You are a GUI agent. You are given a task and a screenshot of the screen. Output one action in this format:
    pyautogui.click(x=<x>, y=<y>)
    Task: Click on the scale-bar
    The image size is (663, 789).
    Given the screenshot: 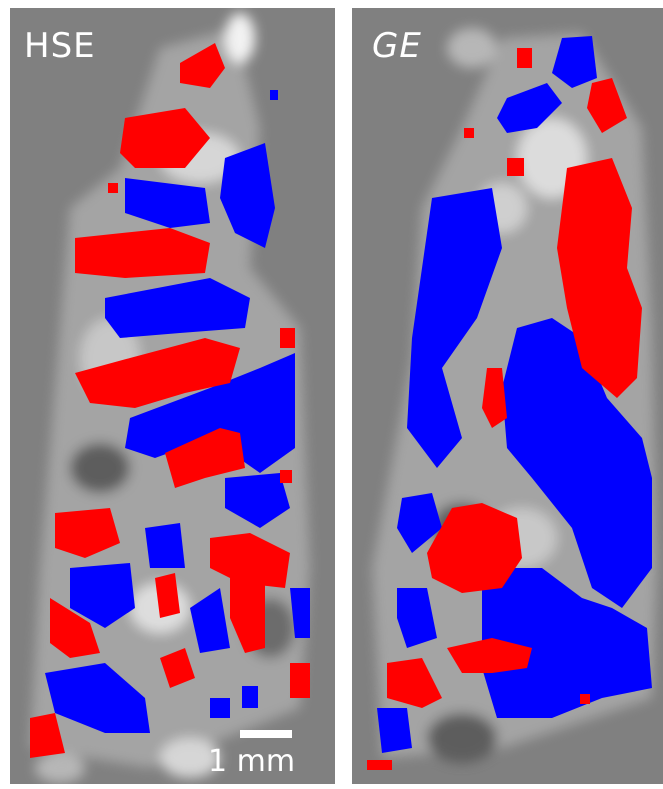 What is the action you would take?
    pyautogui.click(x=266, y=734)
    